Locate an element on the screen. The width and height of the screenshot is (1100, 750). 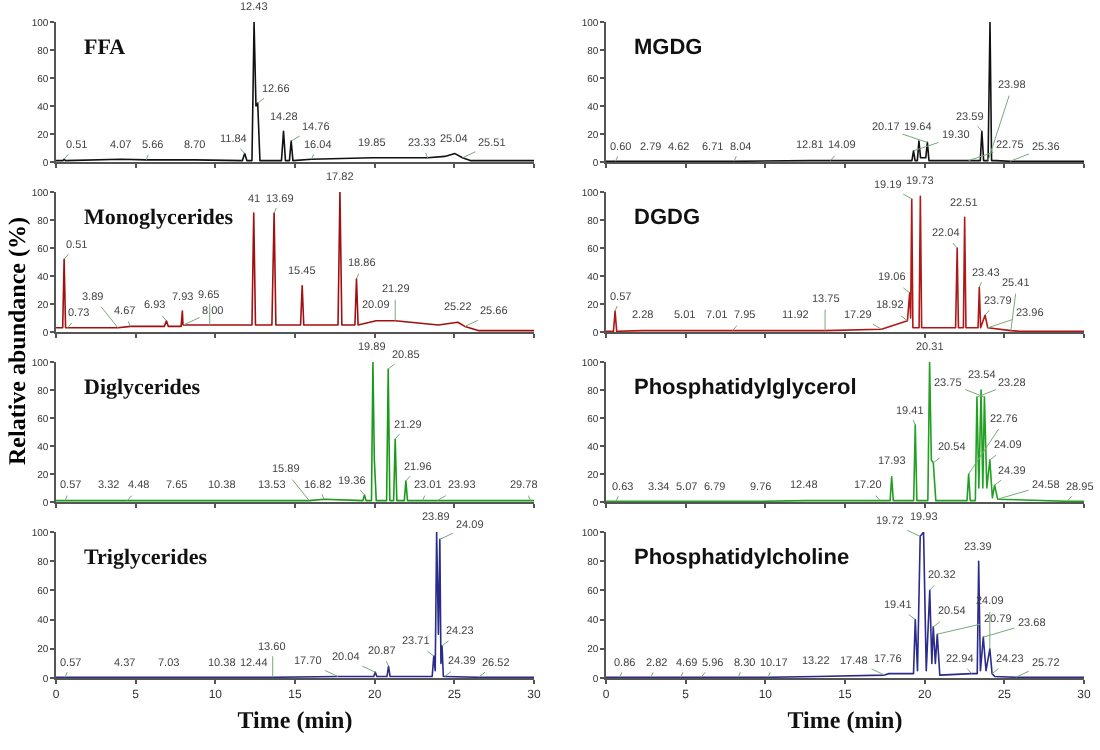
text: Phosphatidylcholine is located at coordinates (742, 558).